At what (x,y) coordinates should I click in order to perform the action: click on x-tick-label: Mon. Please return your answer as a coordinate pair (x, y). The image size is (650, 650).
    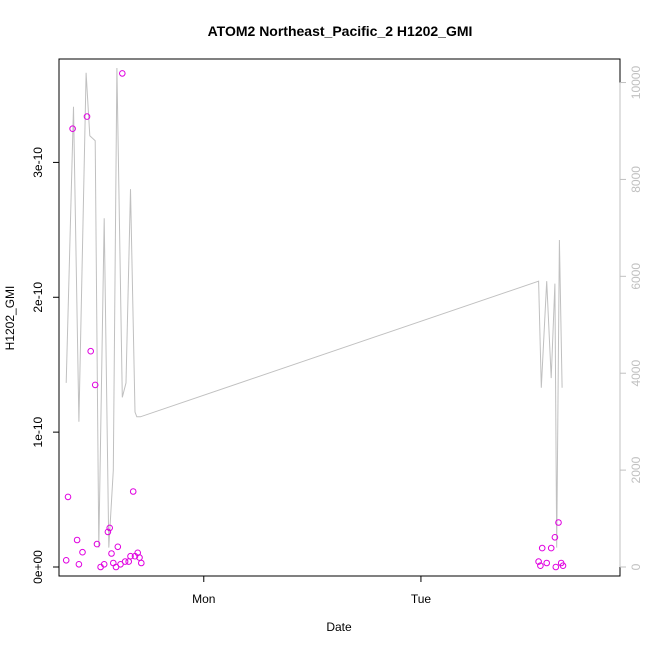
    Looking at the image, I should click on (203, 599).